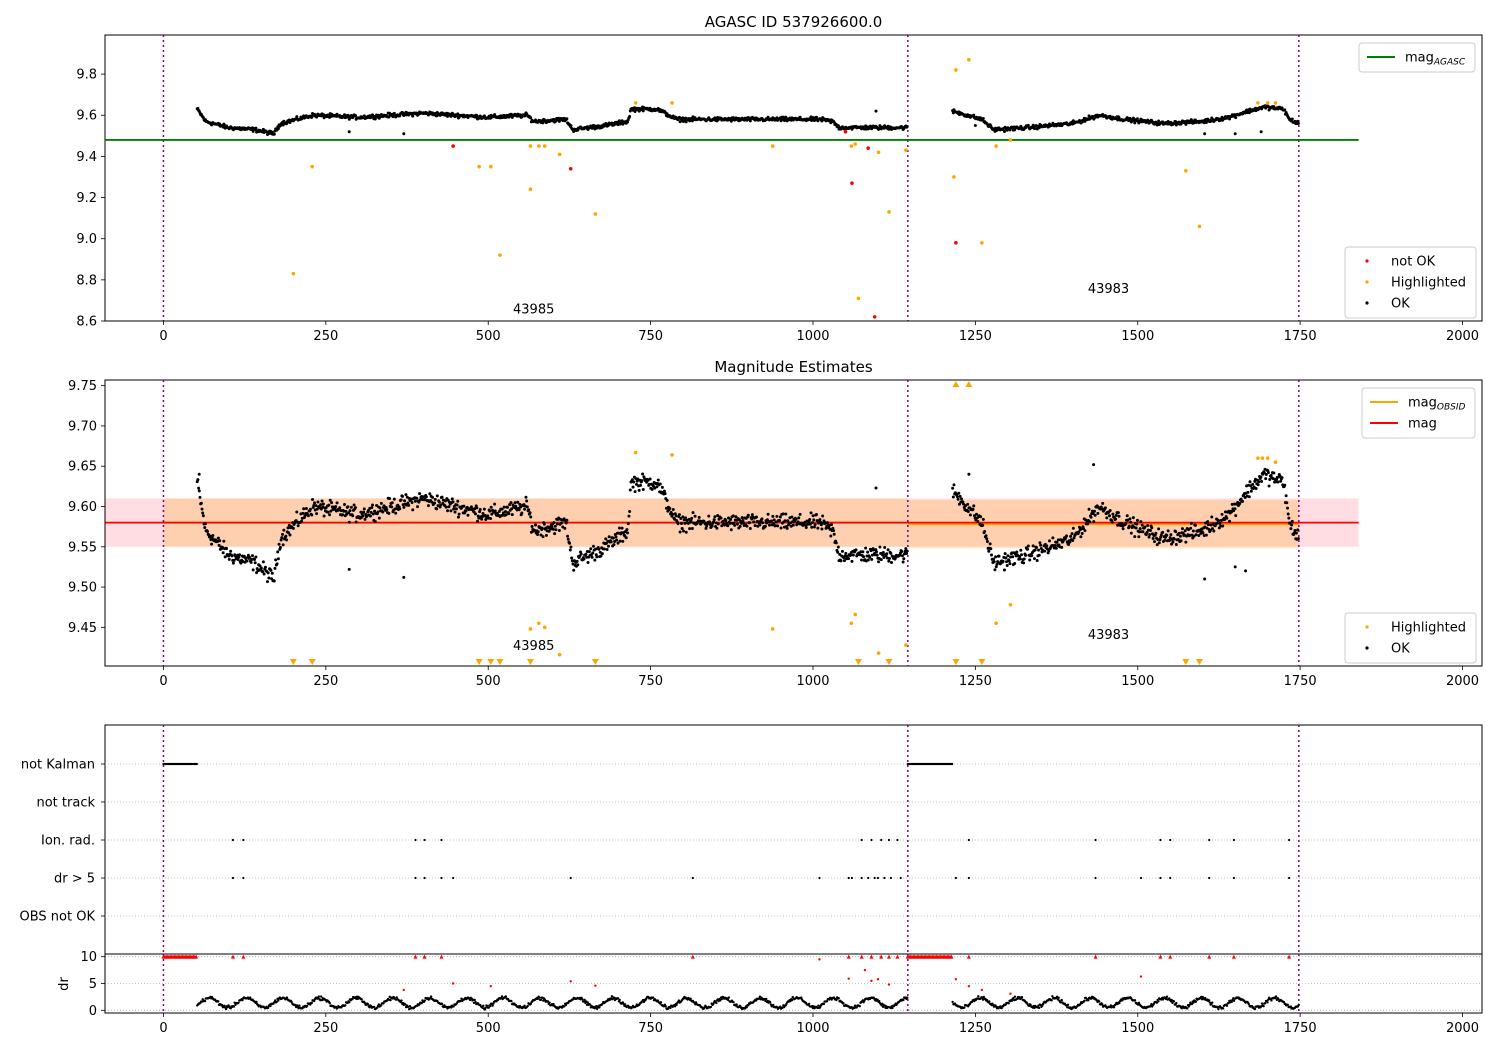 This screenshot has height=1050, width=1500. Describe the element at coordinates (1160, 956) in the screenshot. I see `dr-capped-marker` at that location.